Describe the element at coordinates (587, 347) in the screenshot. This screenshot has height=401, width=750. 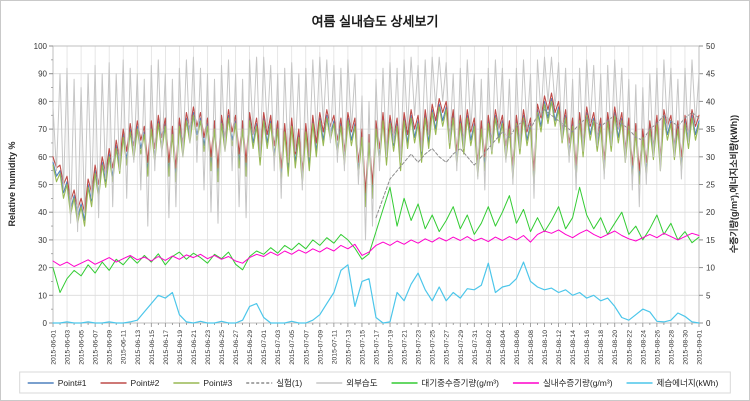
I see `svg-text: 2015-08-16` at that location.